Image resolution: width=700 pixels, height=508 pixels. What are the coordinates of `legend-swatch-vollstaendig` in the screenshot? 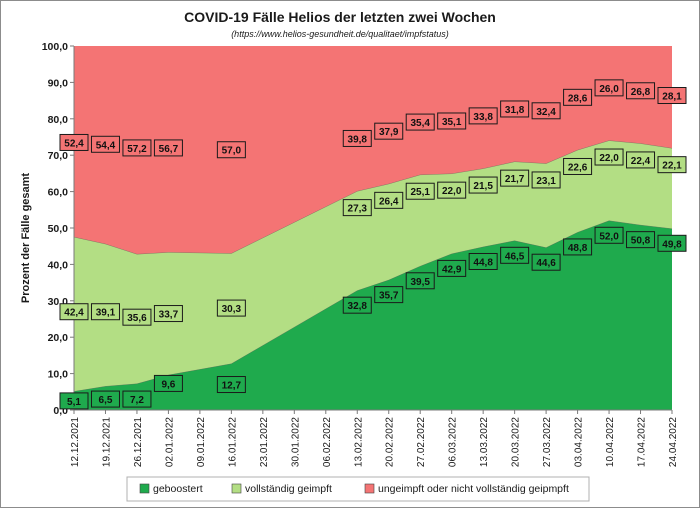 It's located at (236, 488).